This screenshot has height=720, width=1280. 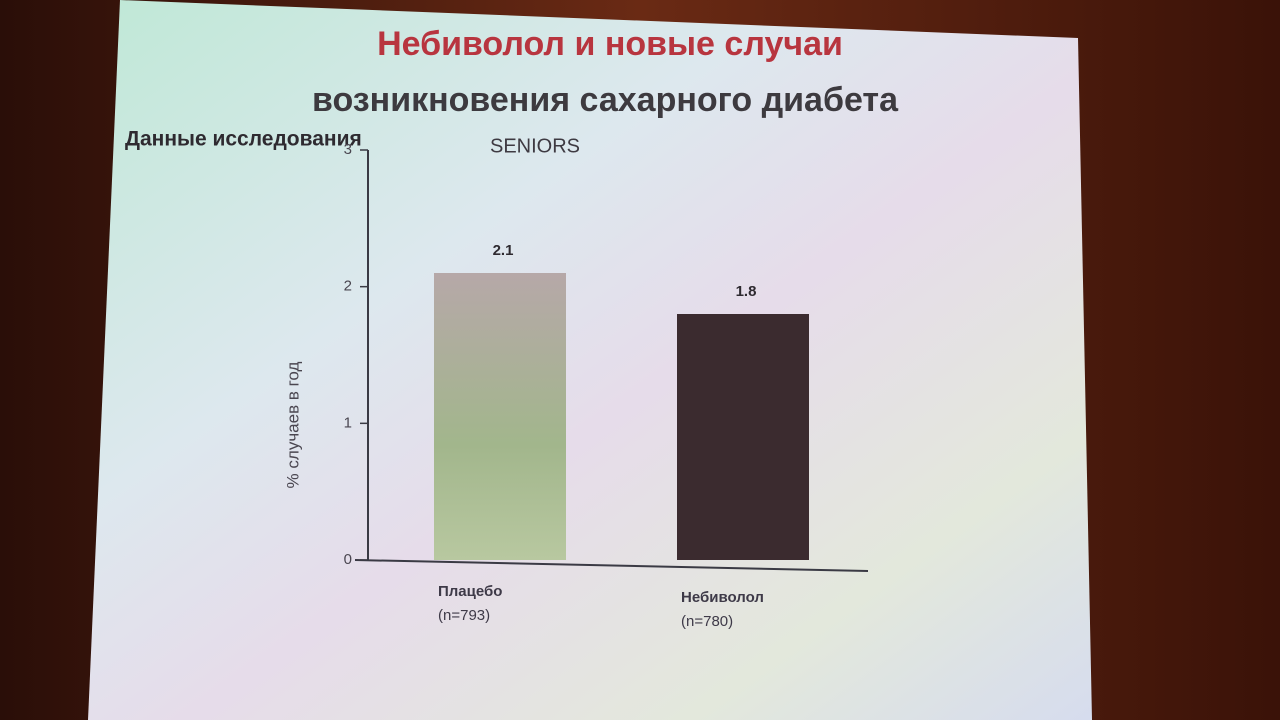 What do you see at coordinates (535, 146) in the screenshot?
I see `subtitle: SENIORS` at bounding box center [535, 146].